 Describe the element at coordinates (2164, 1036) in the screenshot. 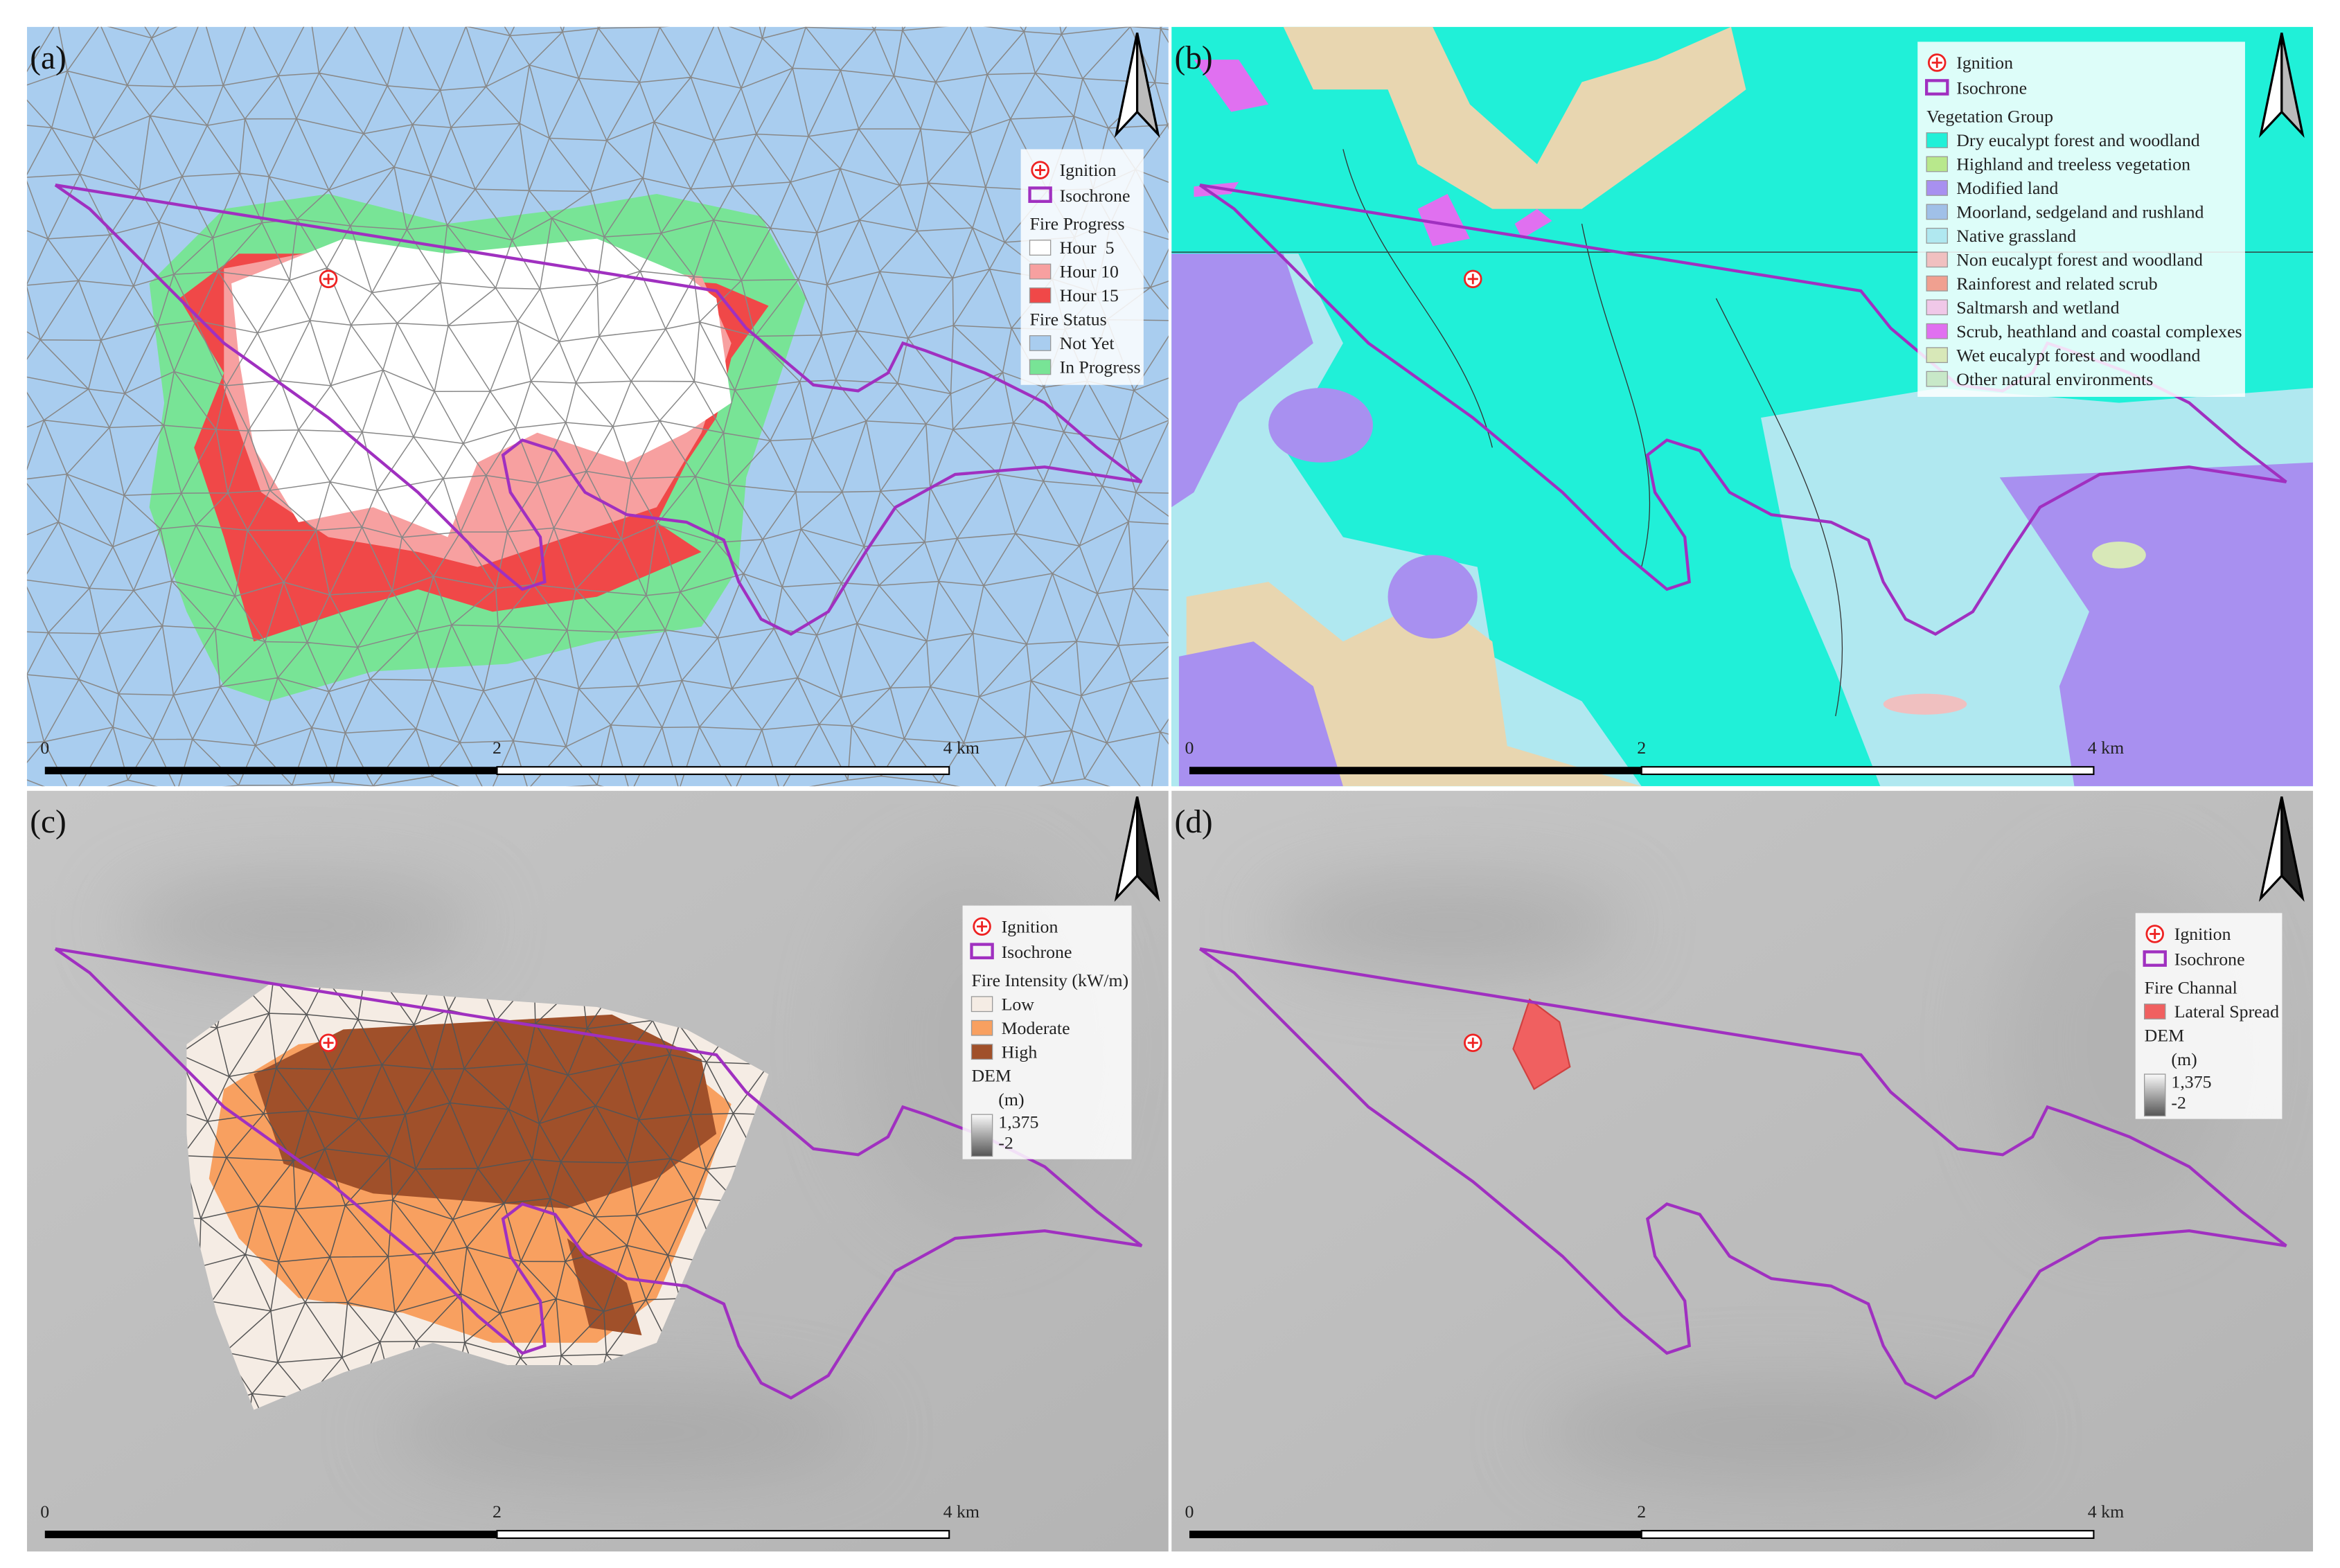

I see `legend-group-title: DEM` at that location.